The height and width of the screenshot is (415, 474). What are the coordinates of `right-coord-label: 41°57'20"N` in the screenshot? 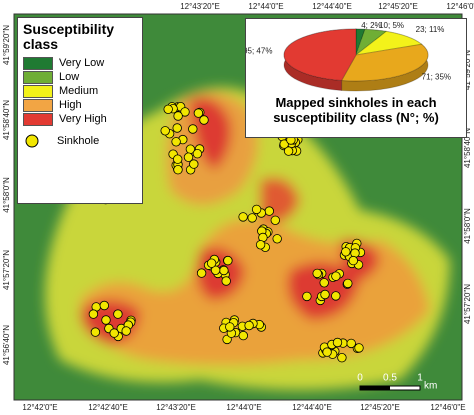 It's located at (467, 304).